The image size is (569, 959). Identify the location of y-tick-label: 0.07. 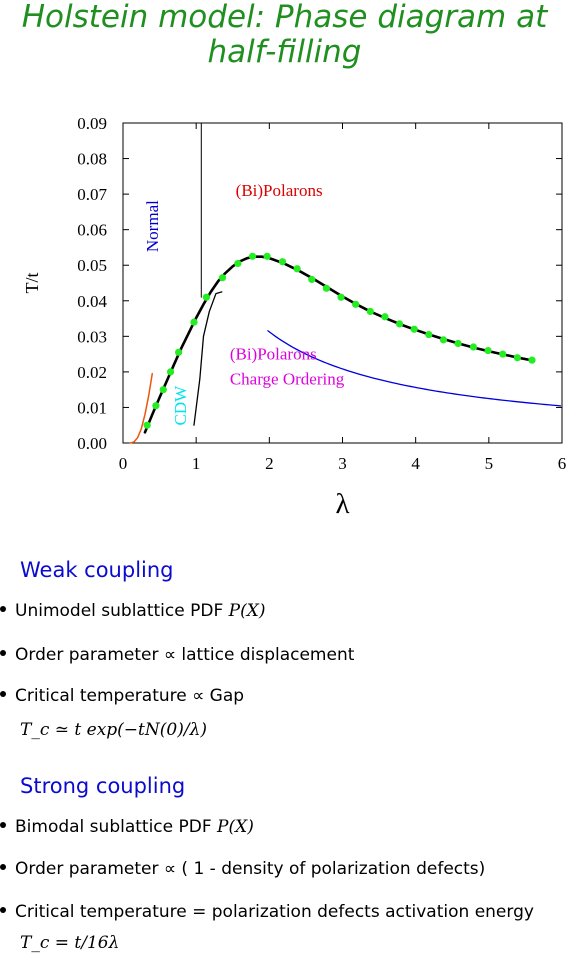
(92, 194).